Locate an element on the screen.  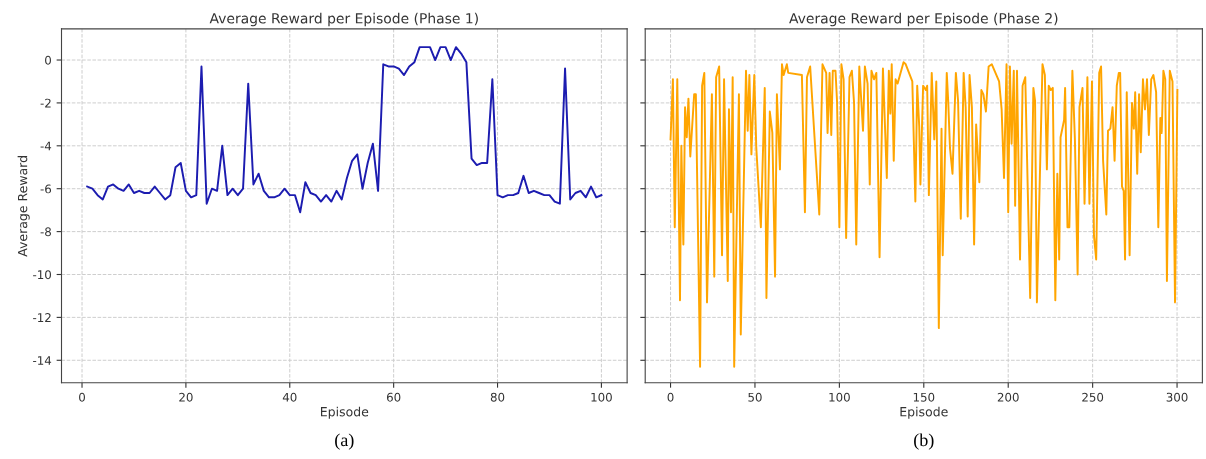
x-tick-label: 60 is located at coordinates (393, 397).